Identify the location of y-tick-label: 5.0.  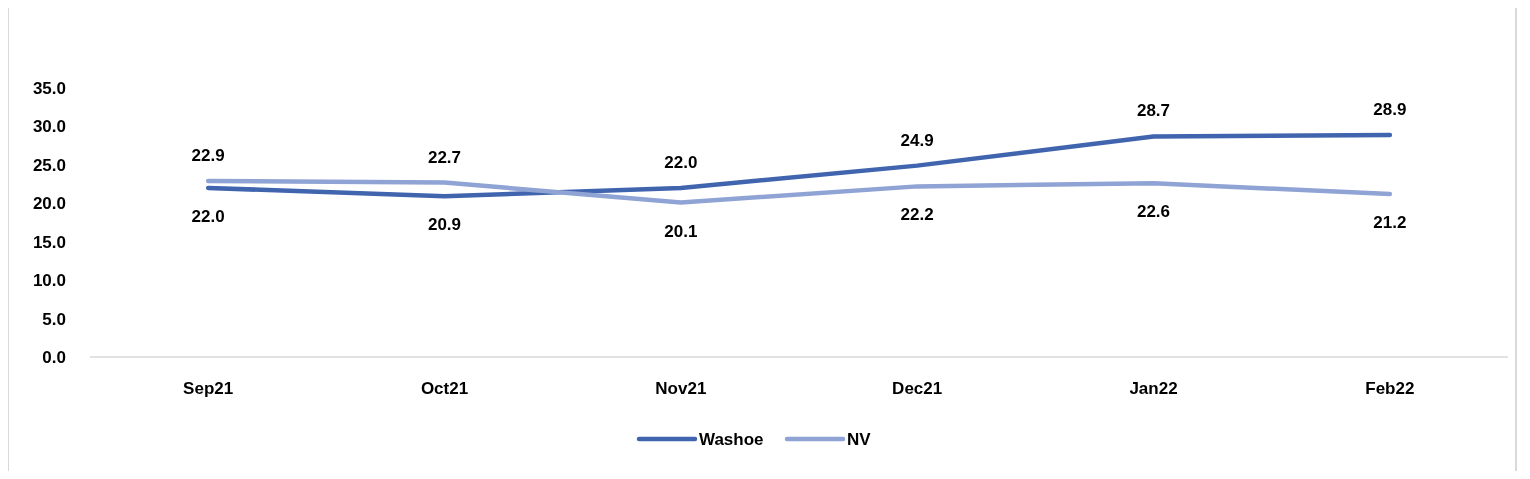
(54, 319).